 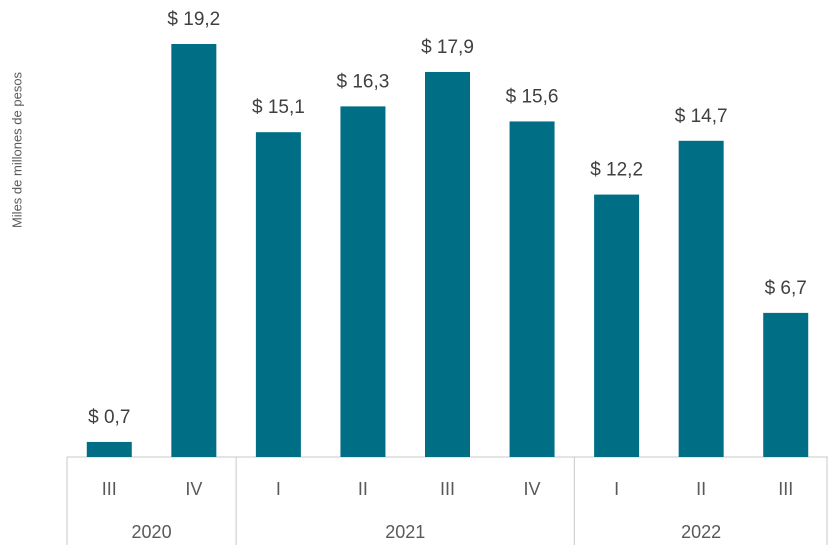 I want to click on group-label: 2021, so click(x=405, y=532).